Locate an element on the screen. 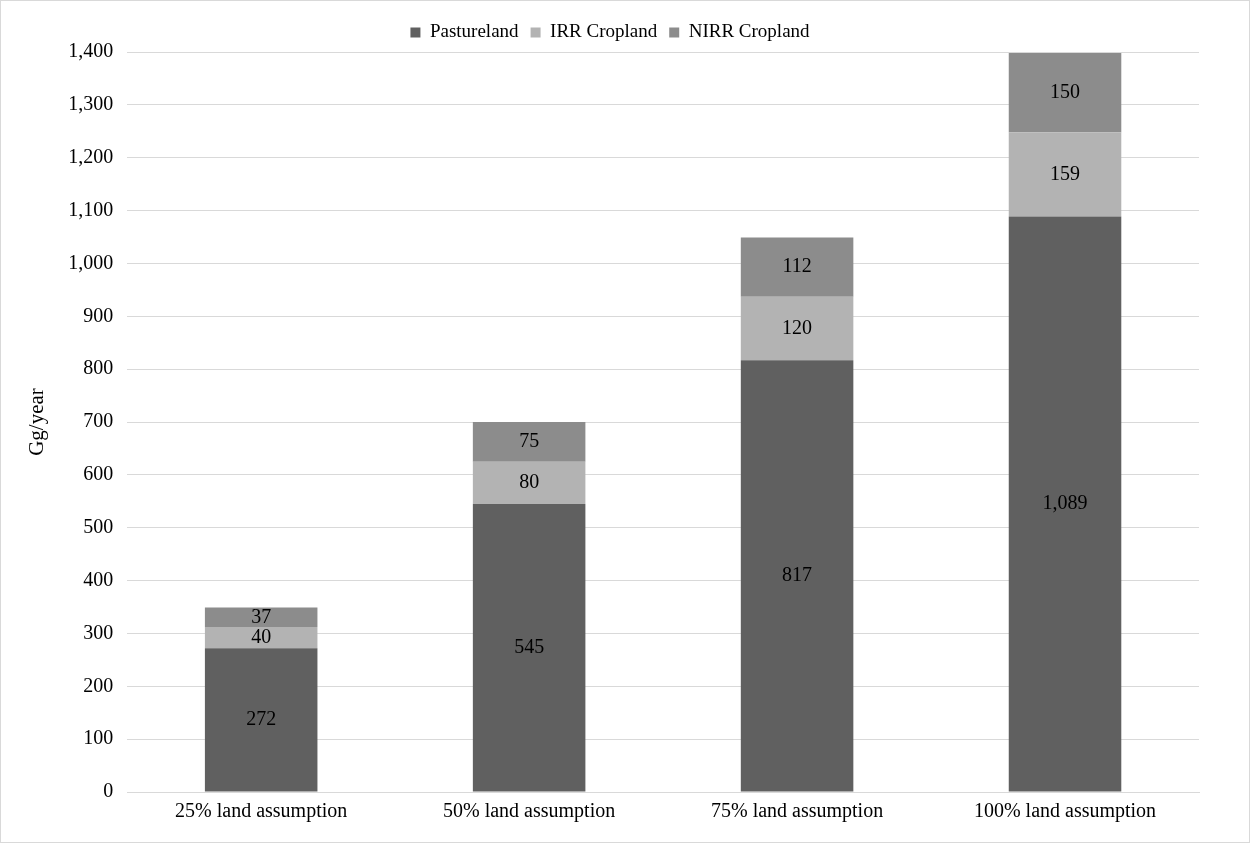 The image size is (1250, 843). x-tick-label: 25% land assumption is located at coordinates (261, 811).